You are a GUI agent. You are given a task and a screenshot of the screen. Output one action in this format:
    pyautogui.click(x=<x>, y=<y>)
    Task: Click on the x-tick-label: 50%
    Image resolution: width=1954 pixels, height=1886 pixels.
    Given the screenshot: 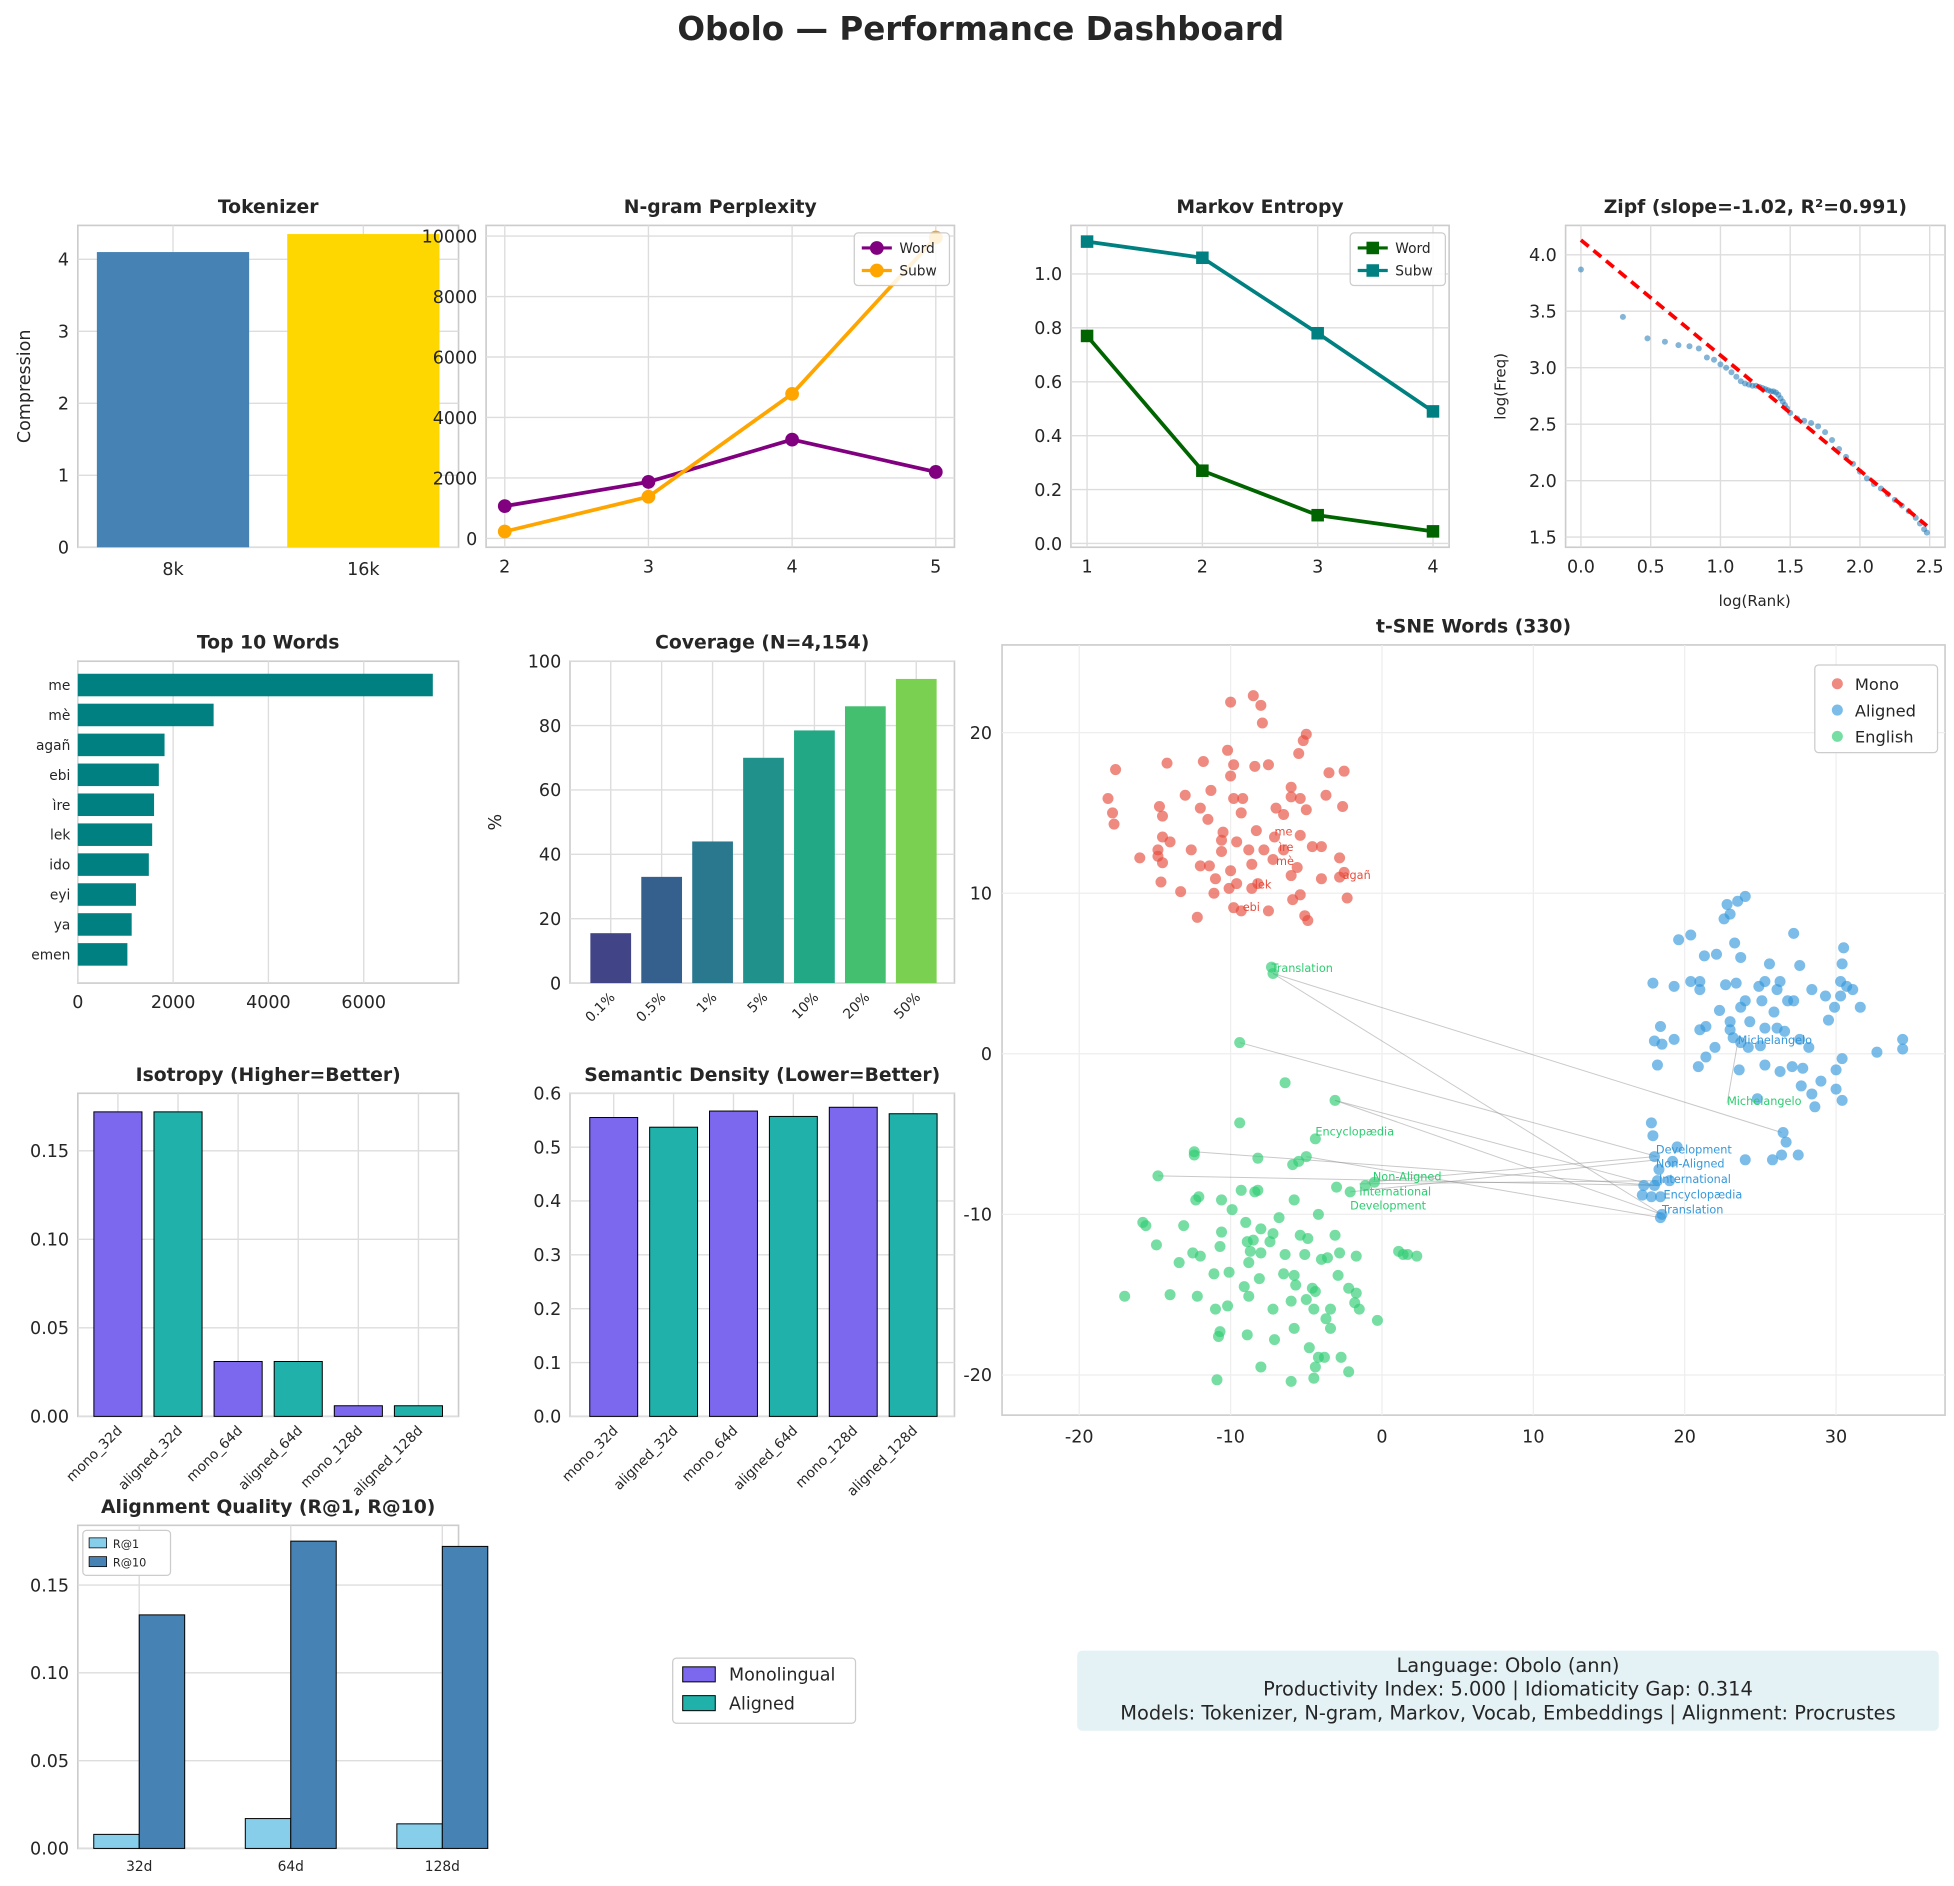 What is the action you would take?
    pyautogui.click(x=907, y=1006)
    